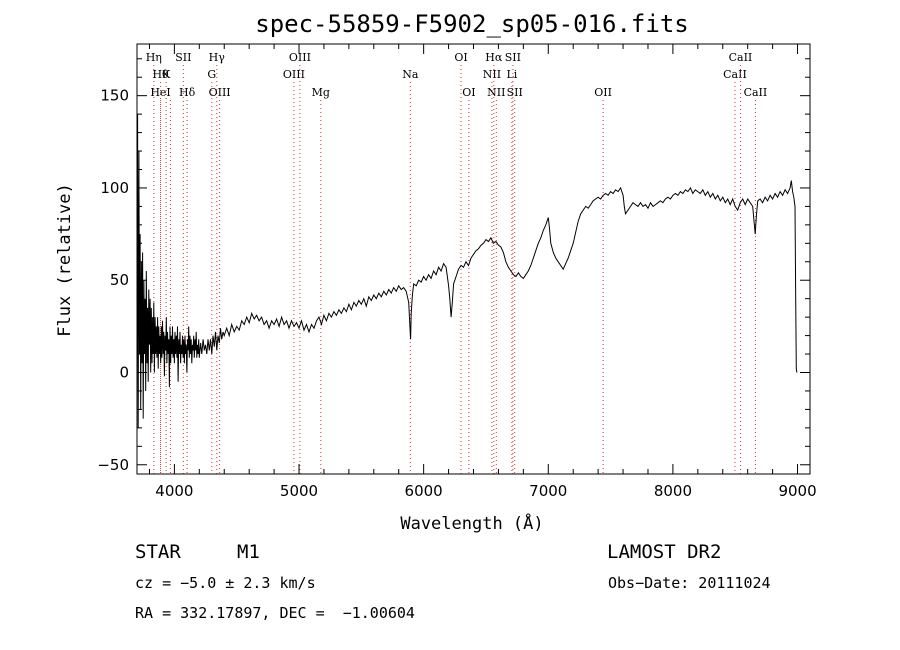 The width and height of the screenshot is (900, 650). I want to click on spectral-line-label: Li, so click(511, 74).